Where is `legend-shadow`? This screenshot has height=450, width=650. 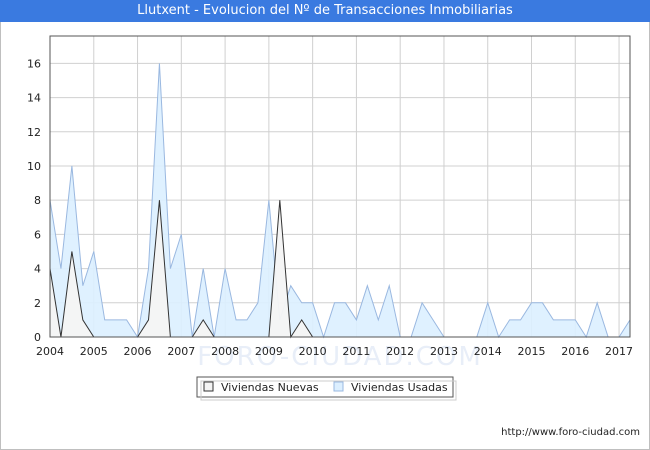
legend-shadow is located at coordinates (328, 390).